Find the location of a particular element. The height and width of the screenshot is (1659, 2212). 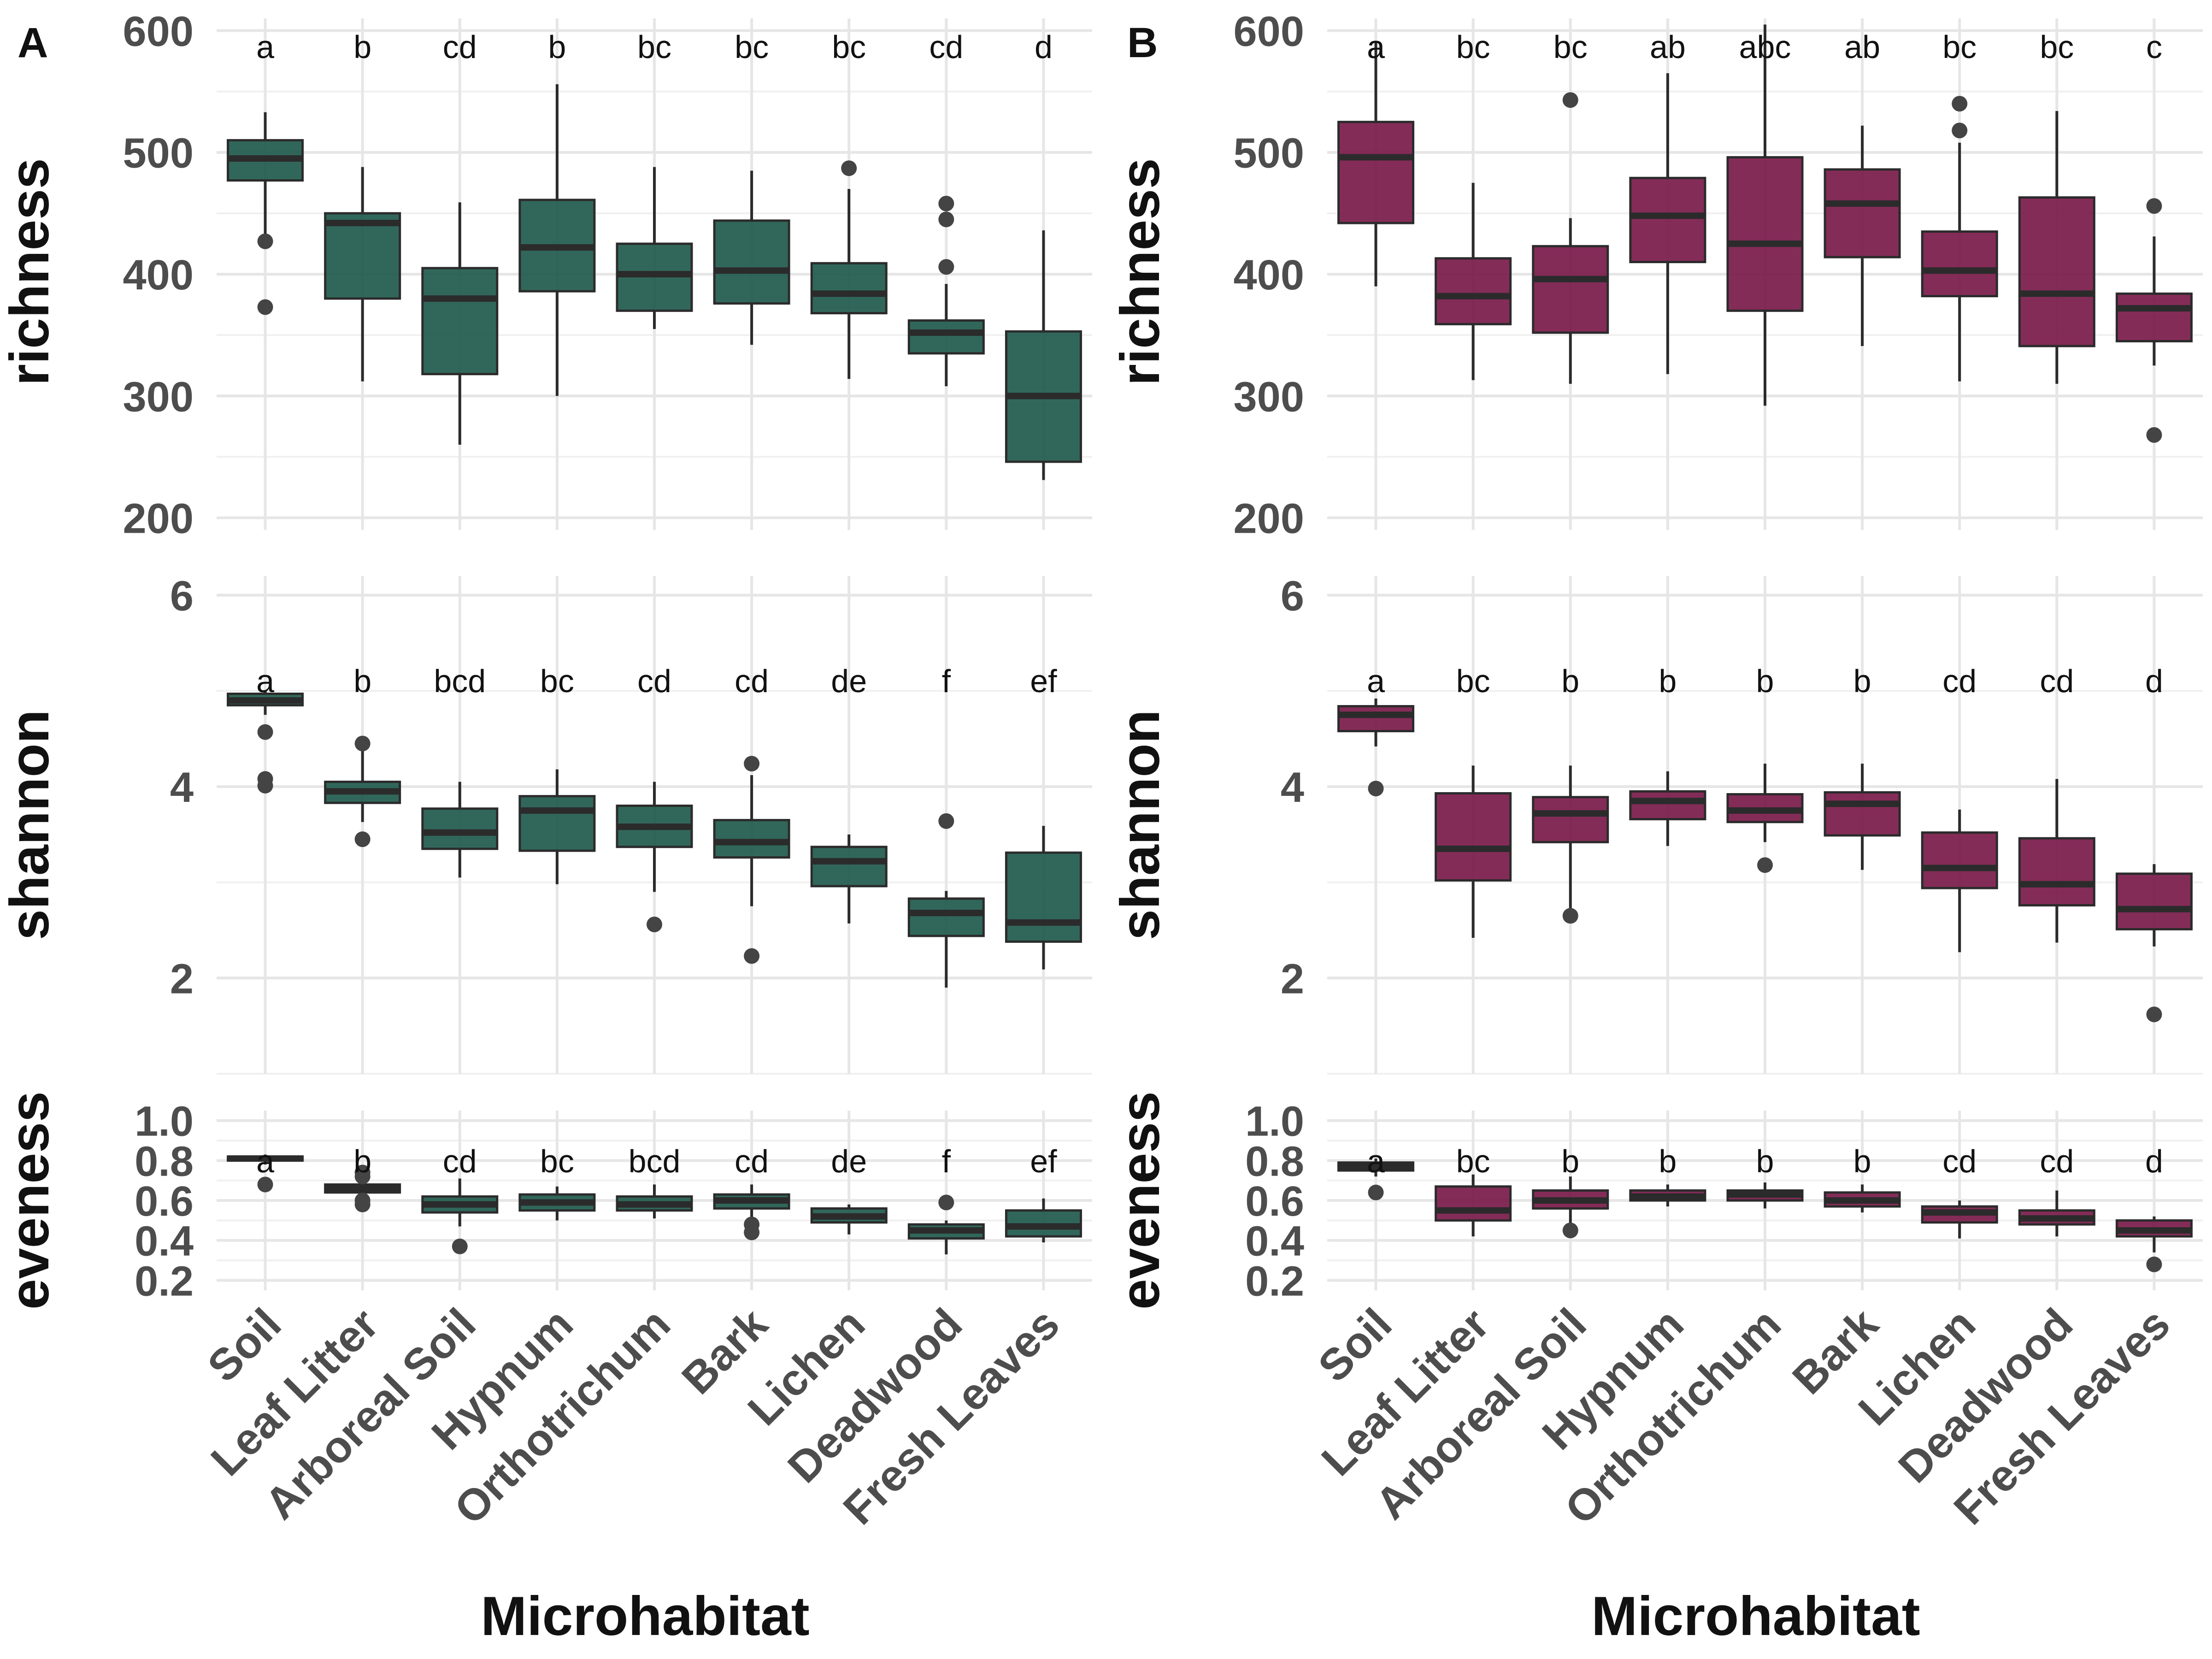

y-axis-title-a-richness: richness is located at coordinates (30, 272).